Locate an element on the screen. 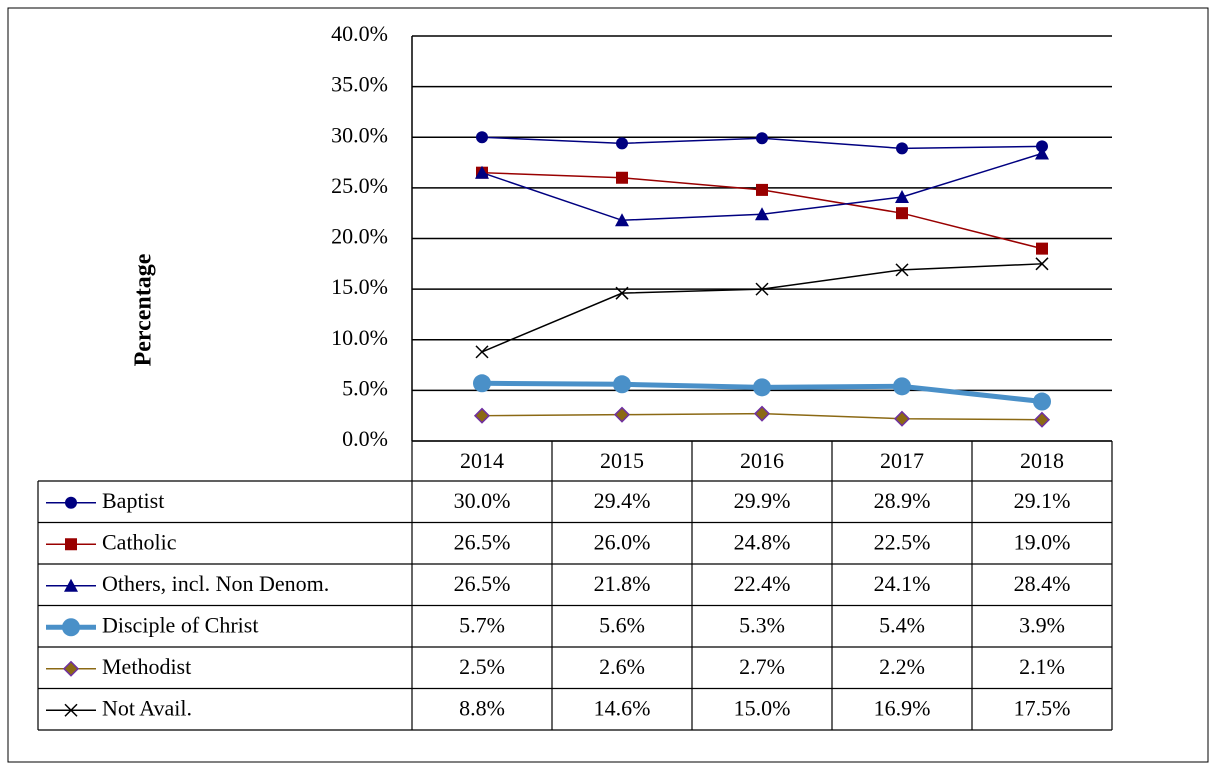 This screenshot has width=1217, height=772. table-cell: 24.1% is located at coordinates (902, 583).